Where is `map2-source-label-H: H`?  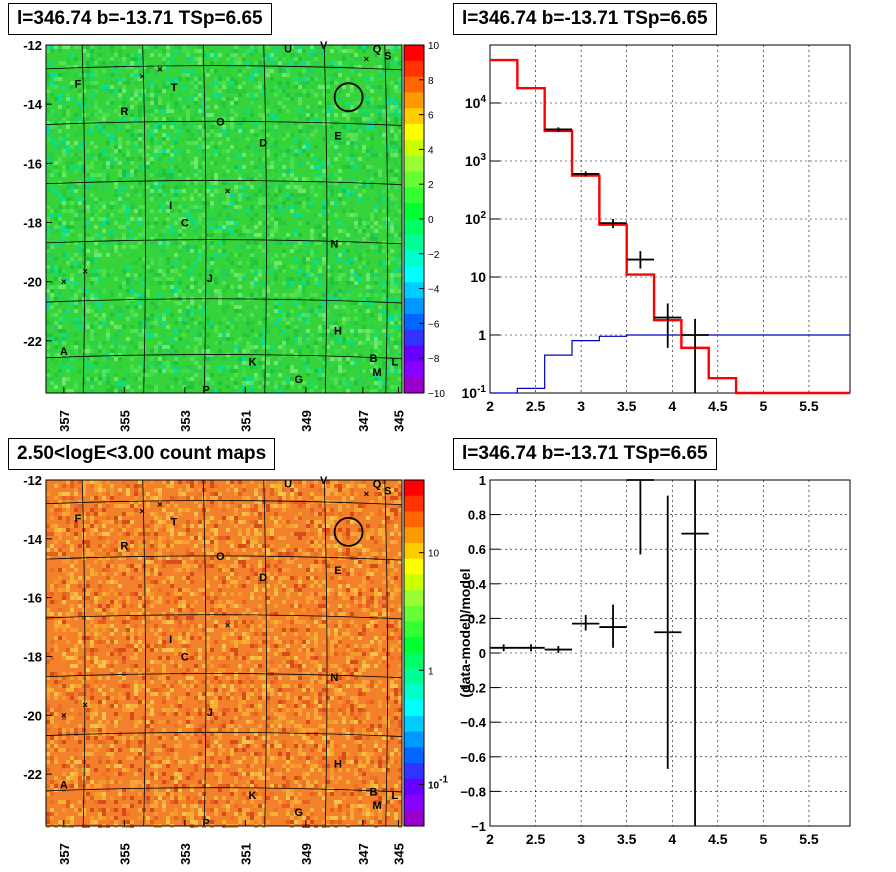
map2-source-label-H: H is located at coordinates (338, 765).